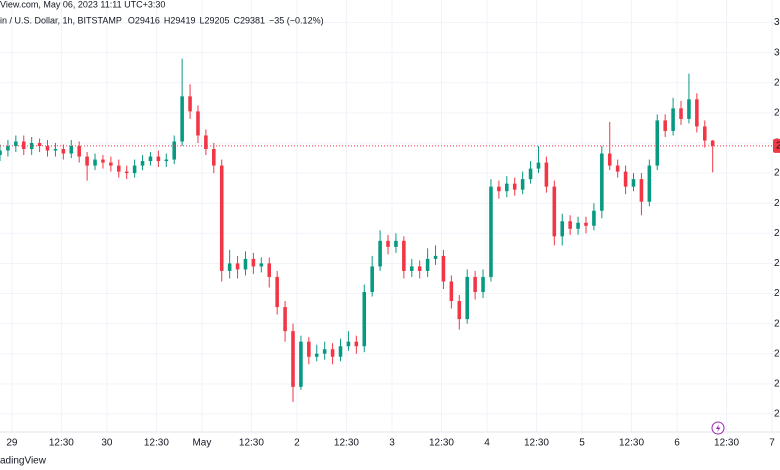 This screenshot has width=780, height=470. What do you see at coordinates (237, 20) in the screenshot?
I see `ohlc-label: C` at bounding box center [237, 20].